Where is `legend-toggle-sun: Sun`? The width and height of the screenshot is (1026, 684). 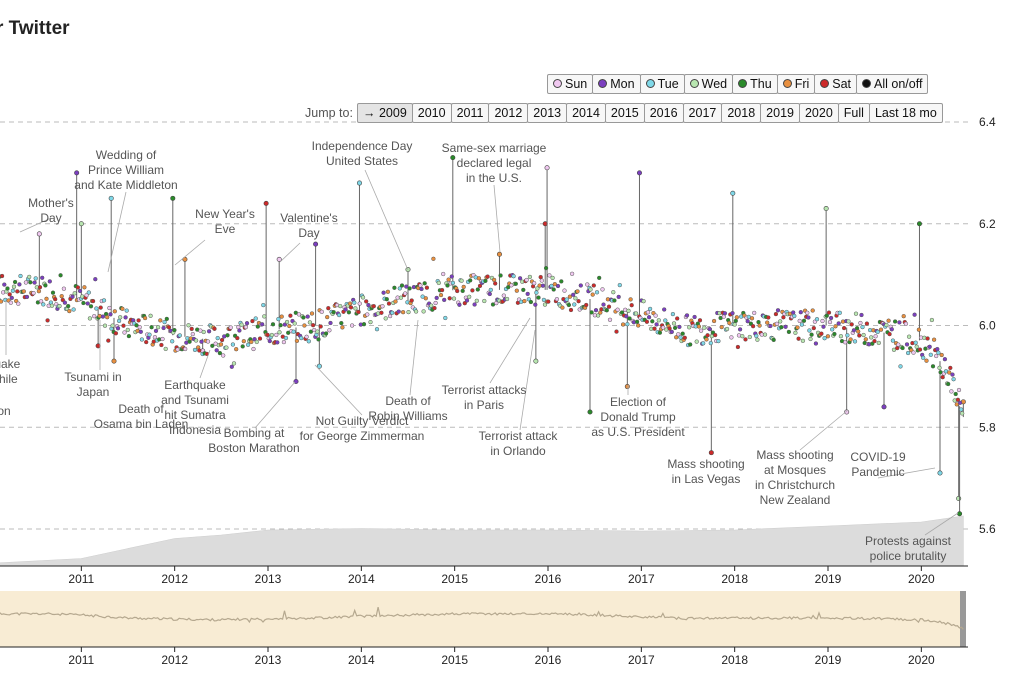
legend-toggle-sun: Sun is located at coordinates (570, 84).